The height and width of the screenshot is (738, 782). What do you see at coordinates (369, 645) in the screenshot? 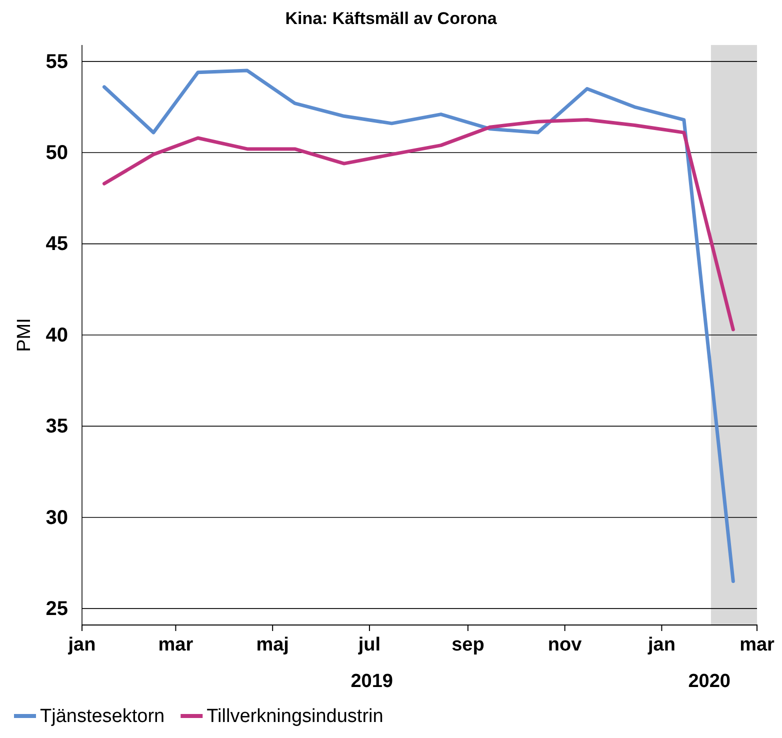
I see `x-tick-label: jul` at bounding box center [369, 645].